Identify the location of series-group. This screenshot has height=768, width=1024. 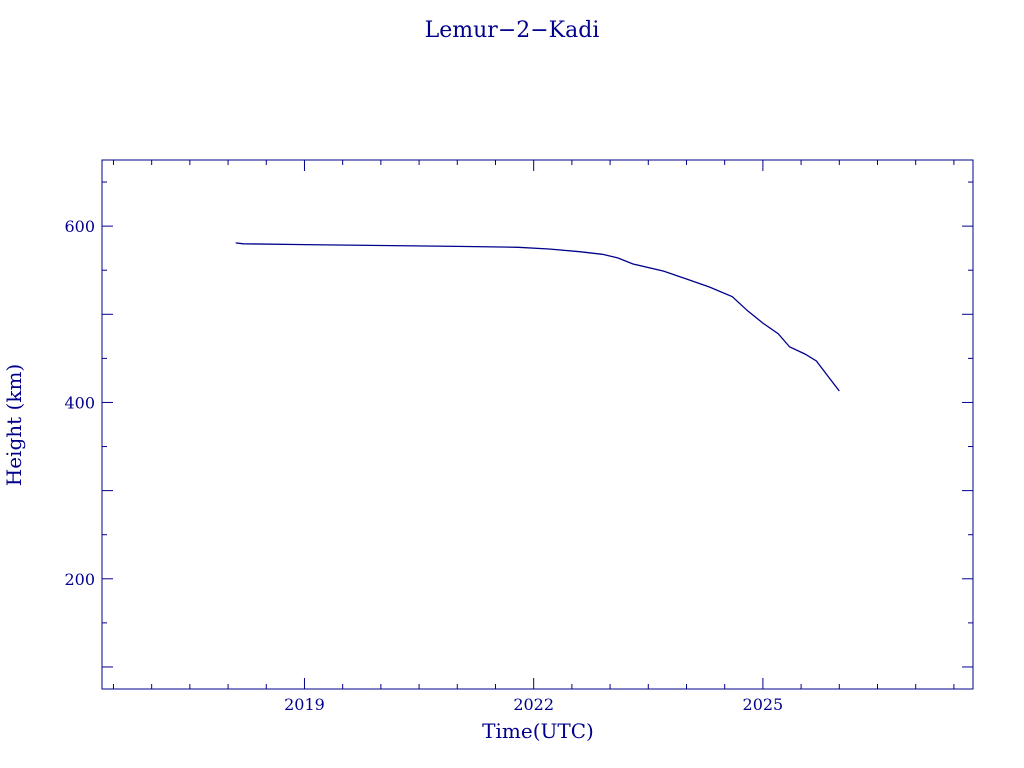
(537, 317).